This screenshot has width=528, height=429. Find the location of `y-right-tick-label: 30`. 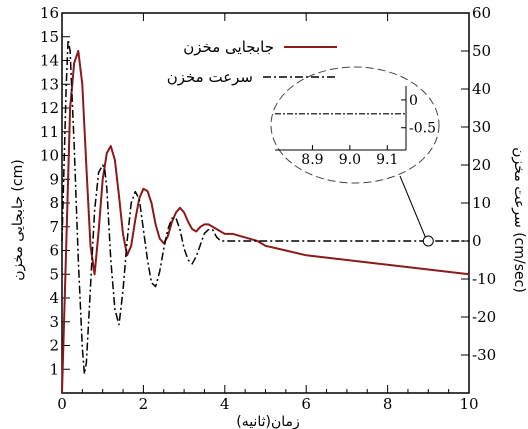

y-right-tick-label: 30 is located at coordinates (481, 127).